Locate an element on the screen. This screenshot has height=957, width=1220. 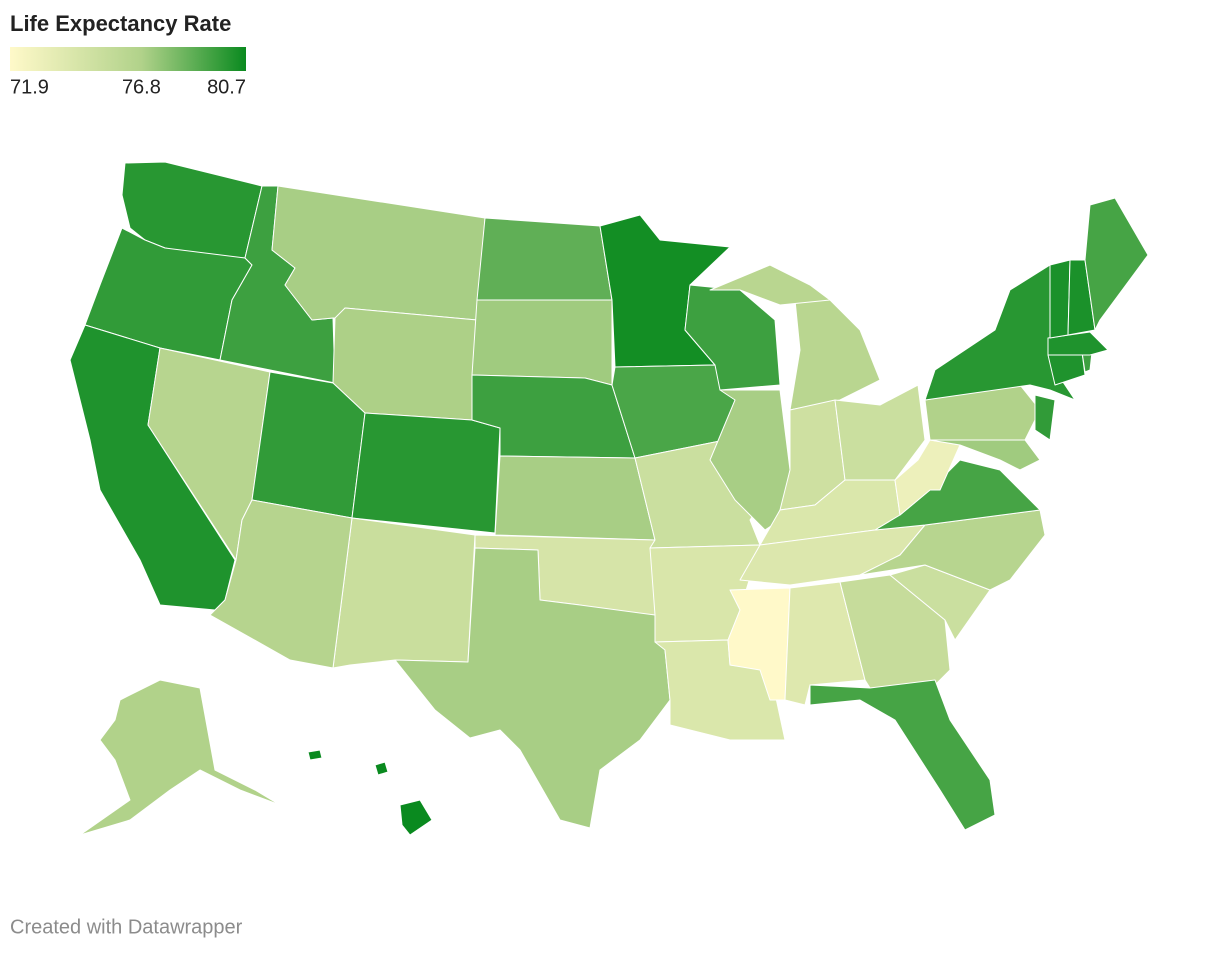
legend-labels: 71.9 76.8 80.7 is located at coordinates (128, 87).